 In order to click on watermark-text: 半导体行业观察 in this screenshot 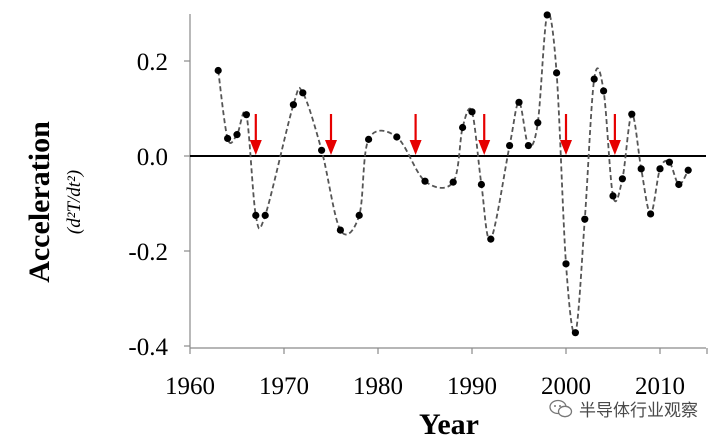, I will do `click(638, 411)`.